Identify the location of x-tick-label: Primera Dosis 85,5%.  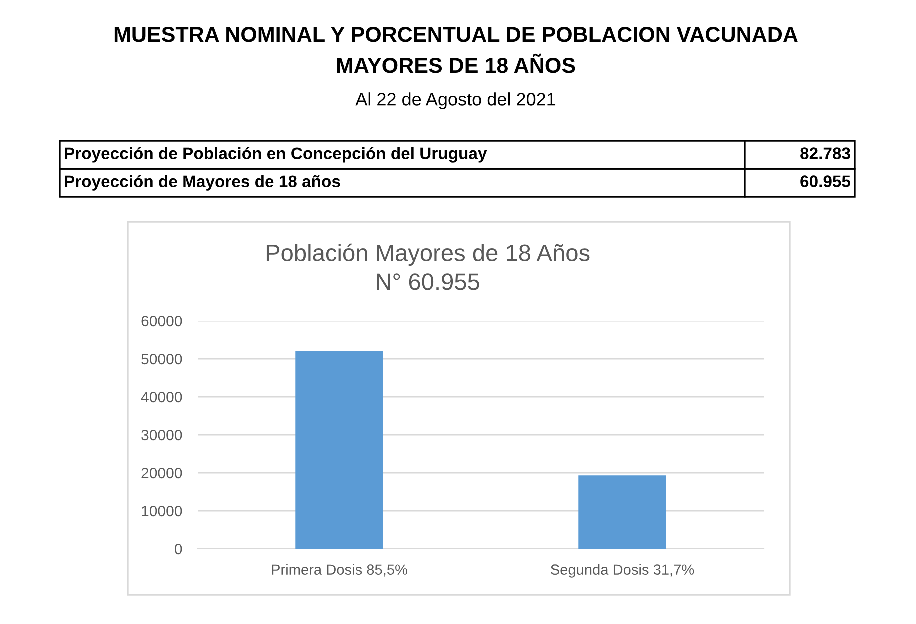
(340, 570).